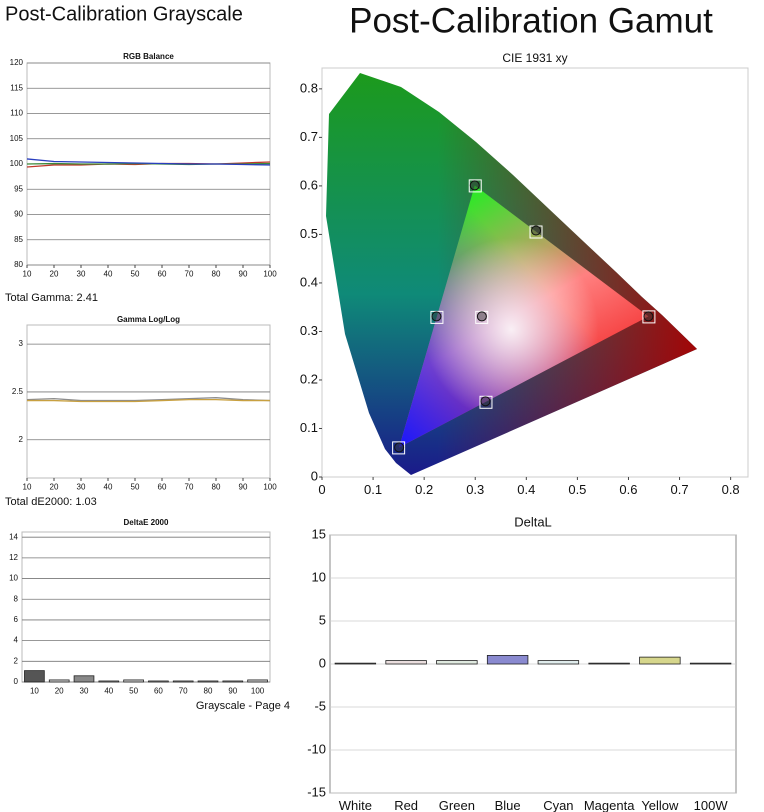 Image resolution: width=764 pixels, height=812 pixels. Describe the element at coordinates (309, 281) in the screenshot. I see `y-tick-label: 0.4` at that location.